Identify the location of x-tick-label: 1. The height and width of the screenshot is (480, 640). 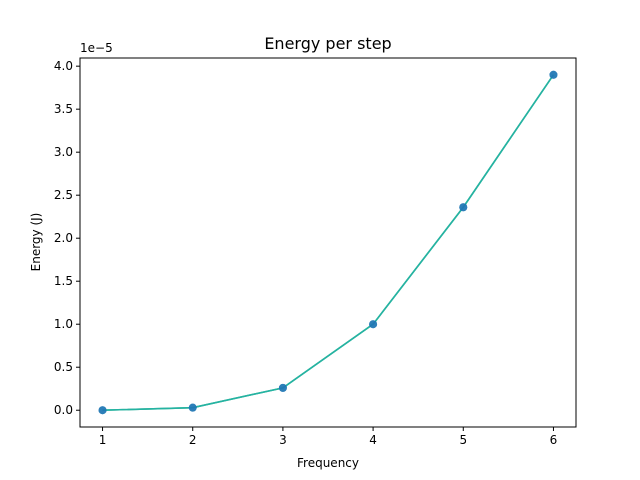
(103, 440).